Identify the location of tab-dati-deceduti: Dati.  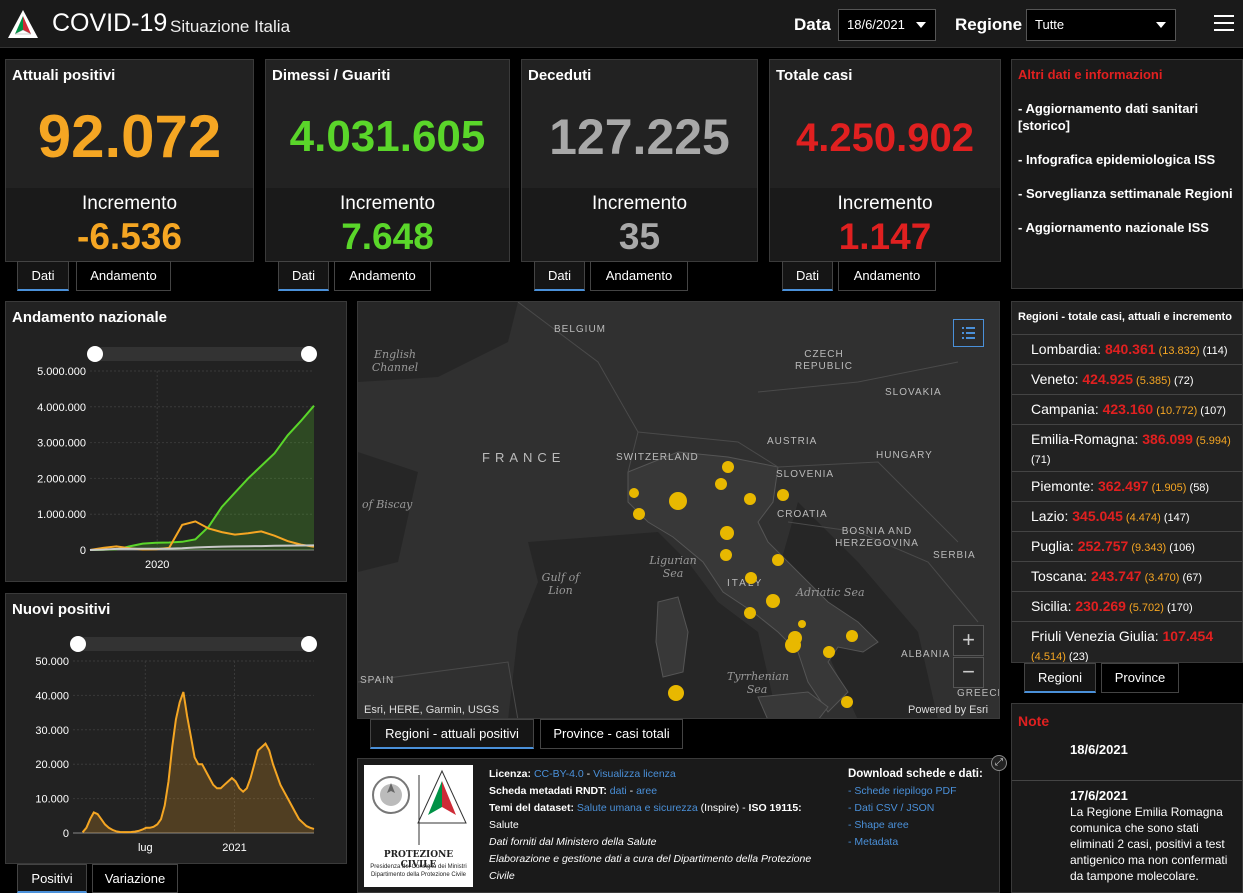
(559, 276).